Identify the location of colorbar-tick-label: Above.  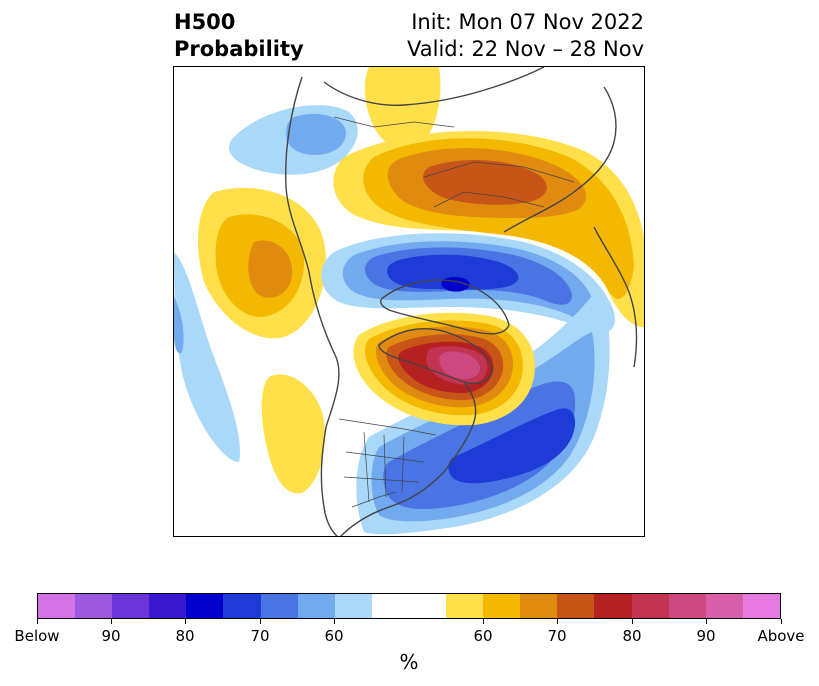
(781, 636).